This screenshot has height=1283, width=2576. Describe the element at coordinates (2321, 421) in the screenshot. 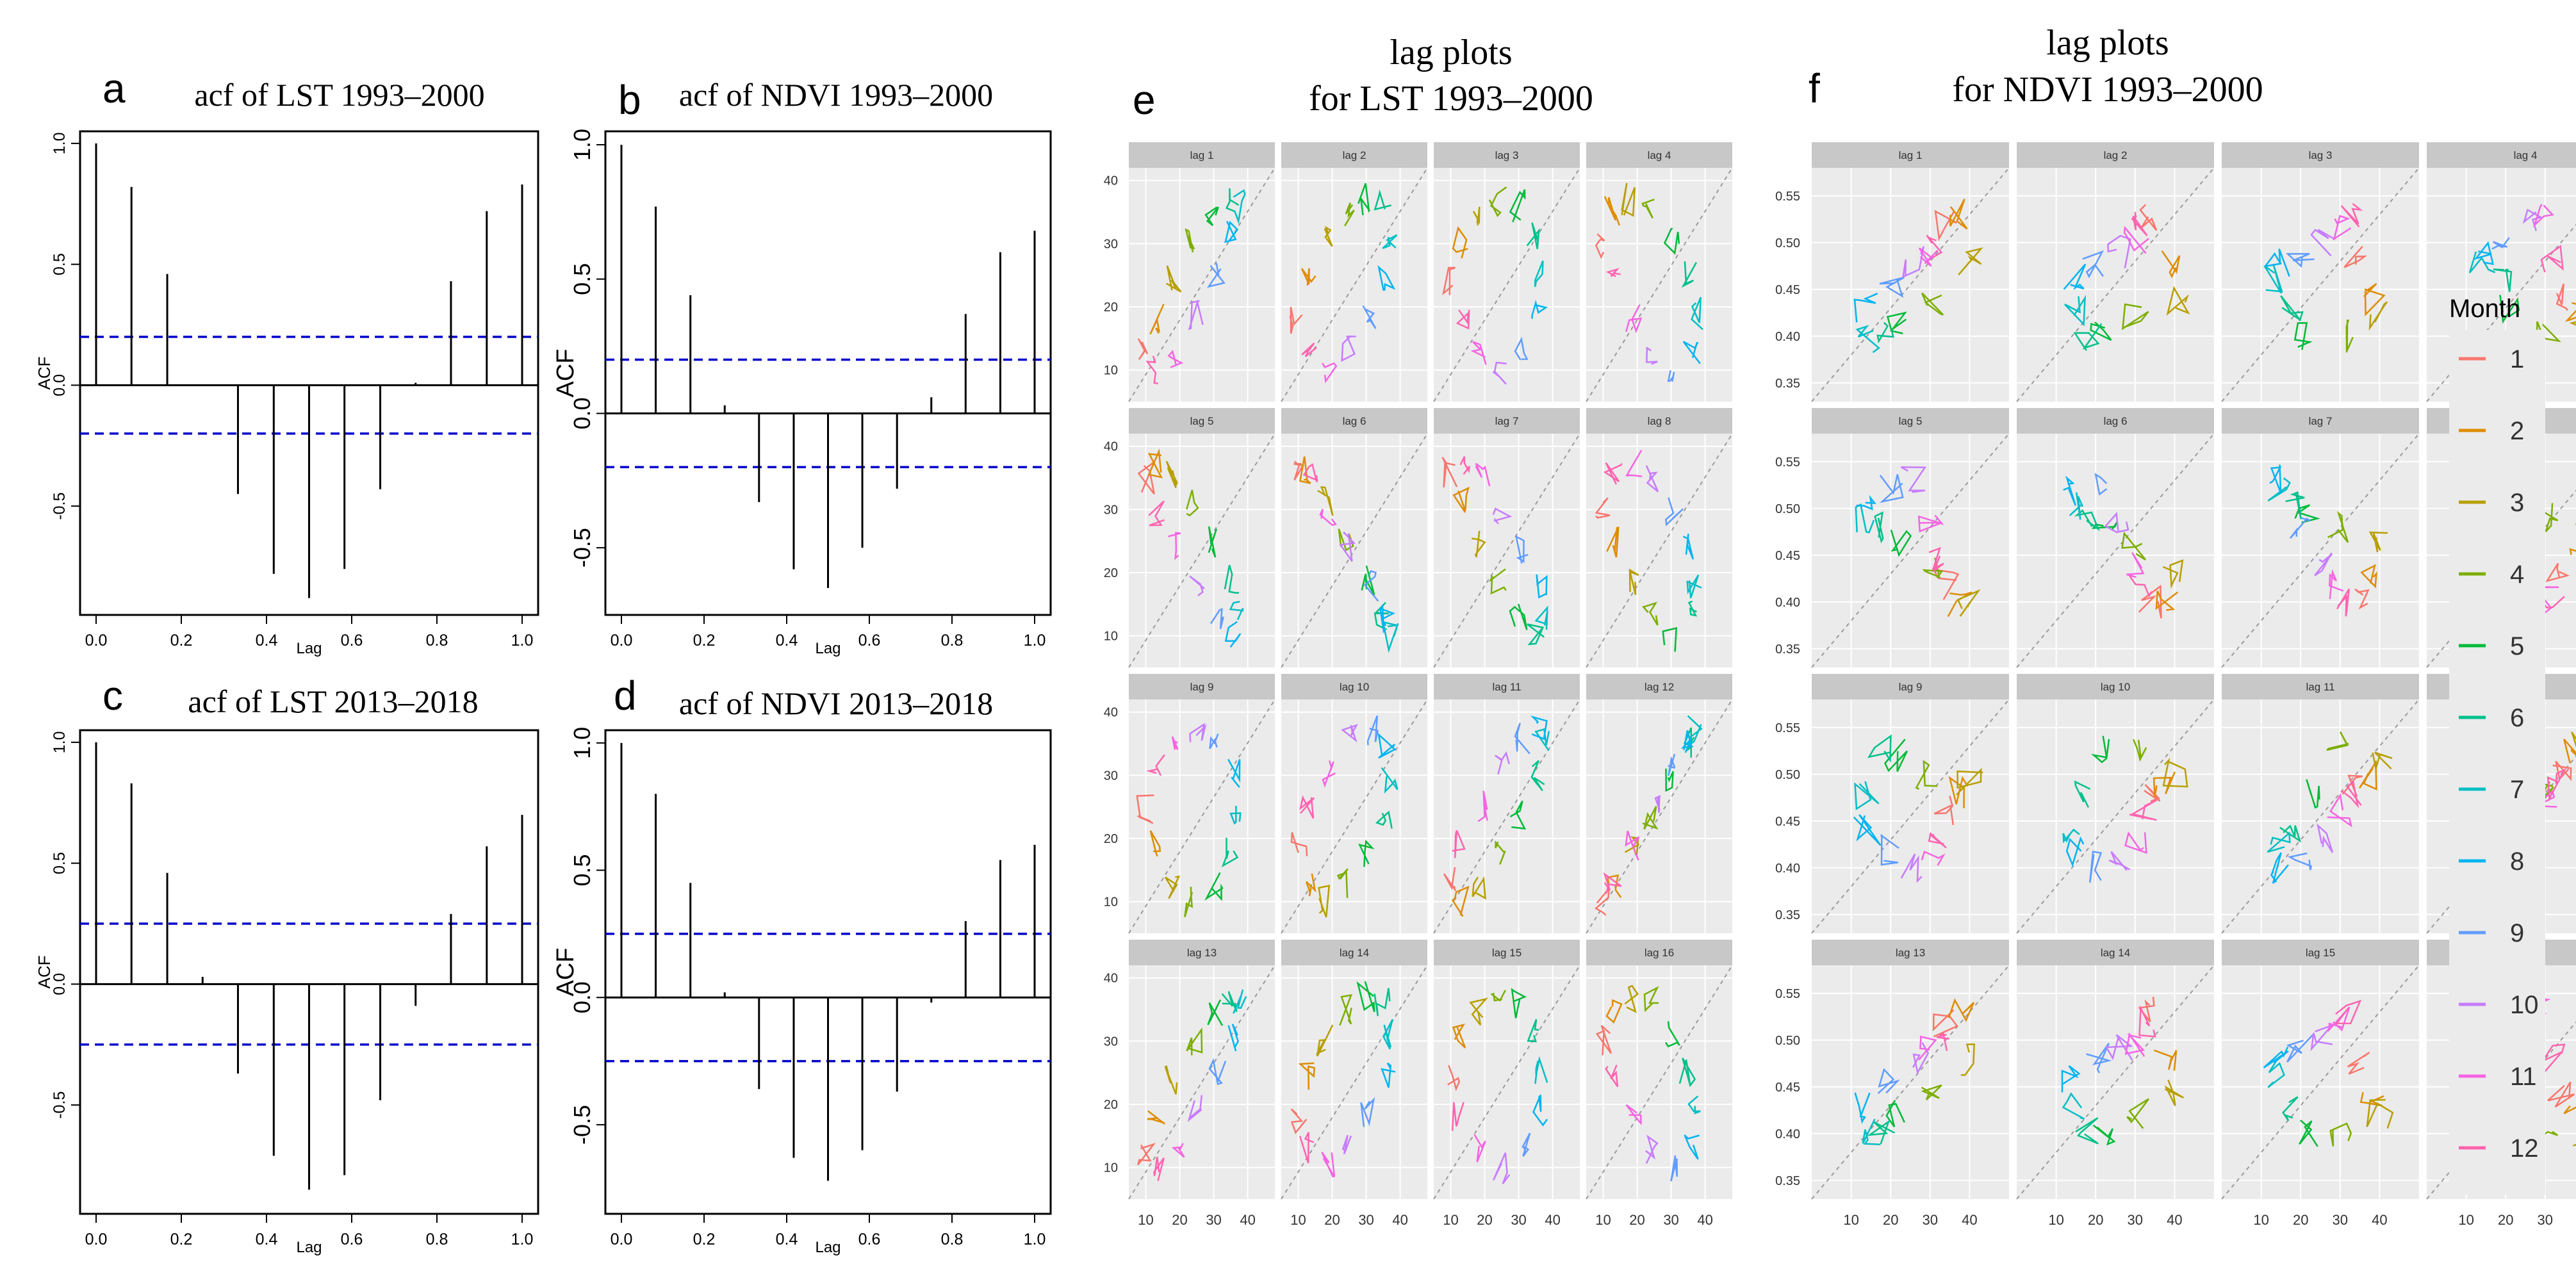

I see `facet-label: lag 7` at that location.